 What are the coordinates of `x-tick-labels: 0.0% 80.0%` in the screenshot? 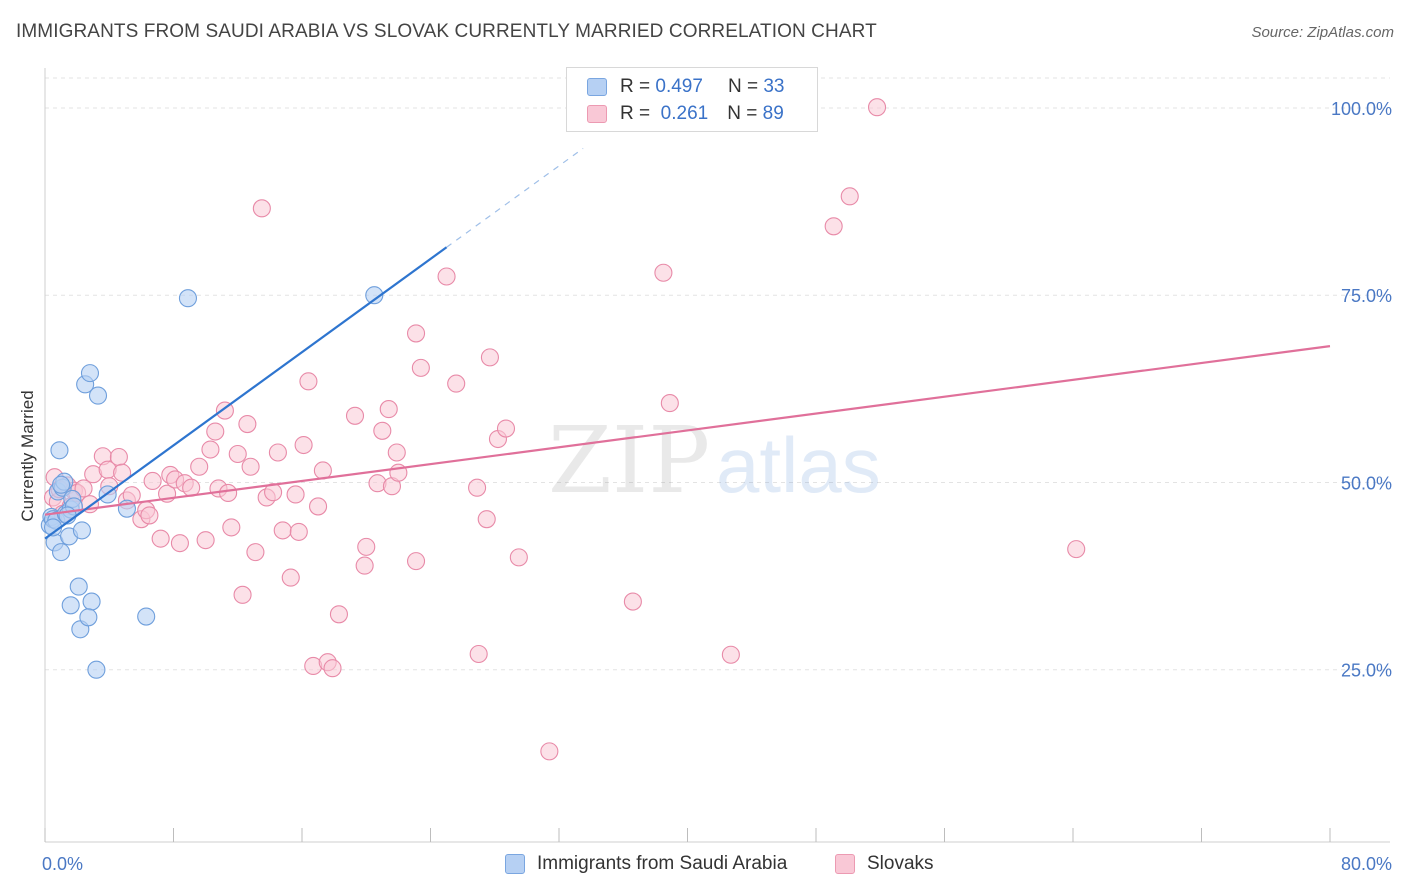 It's located at (717, 864).